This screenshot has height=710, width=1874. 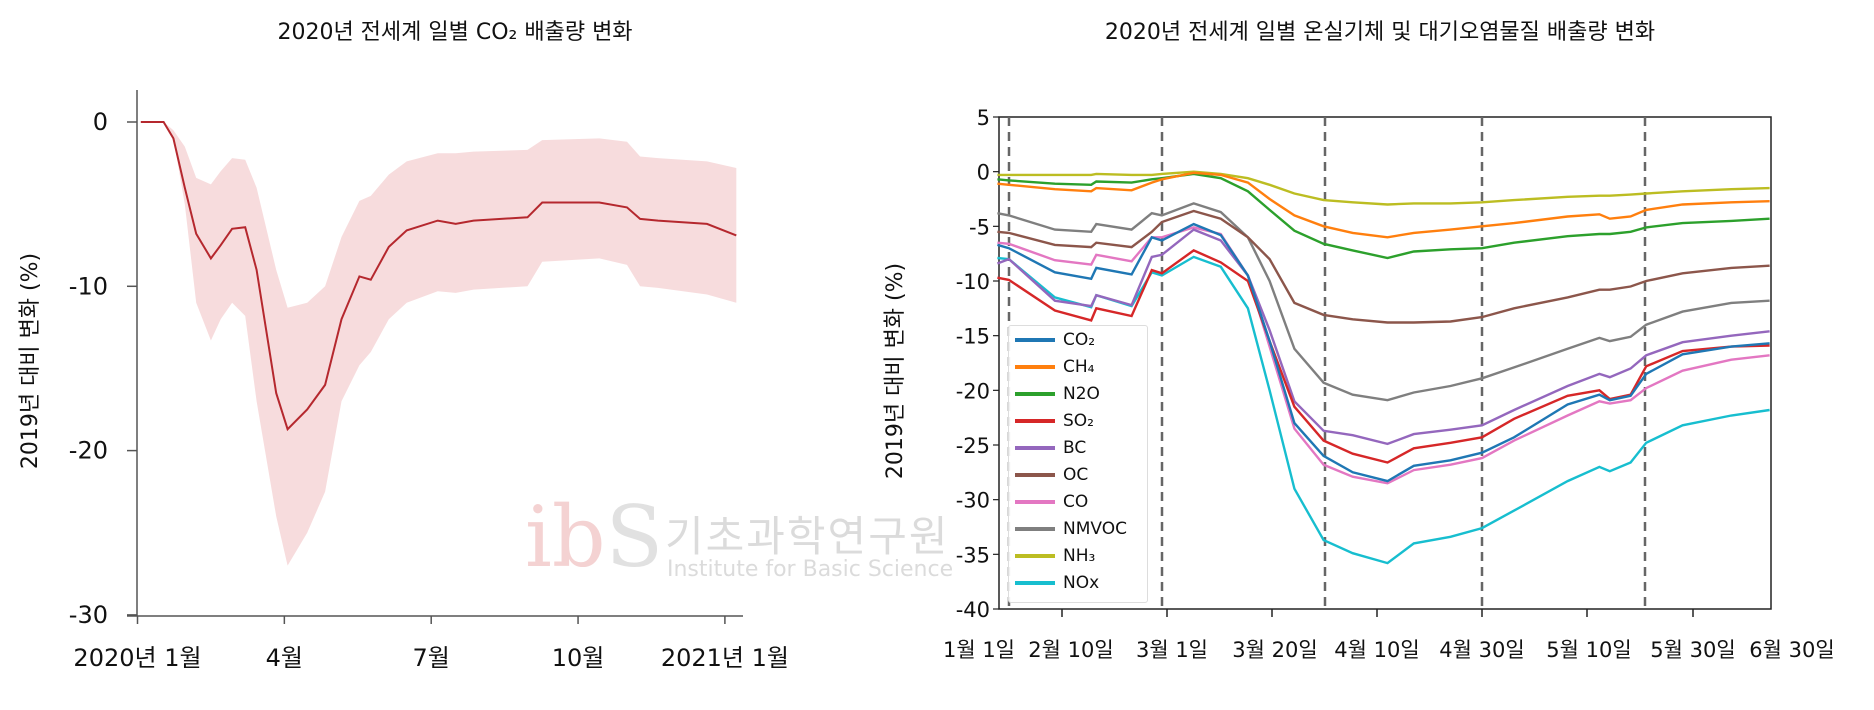 I want to click on legend-label: NH₃, so click(x=1079, y=555).